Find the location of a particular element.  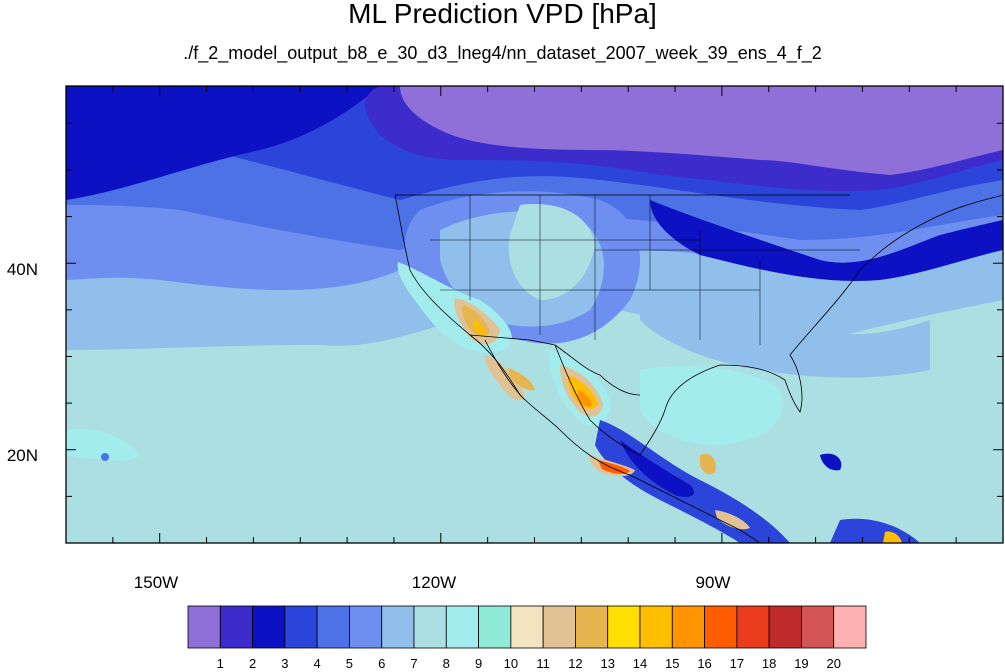

field-panama is located at coordinates (732, 520).